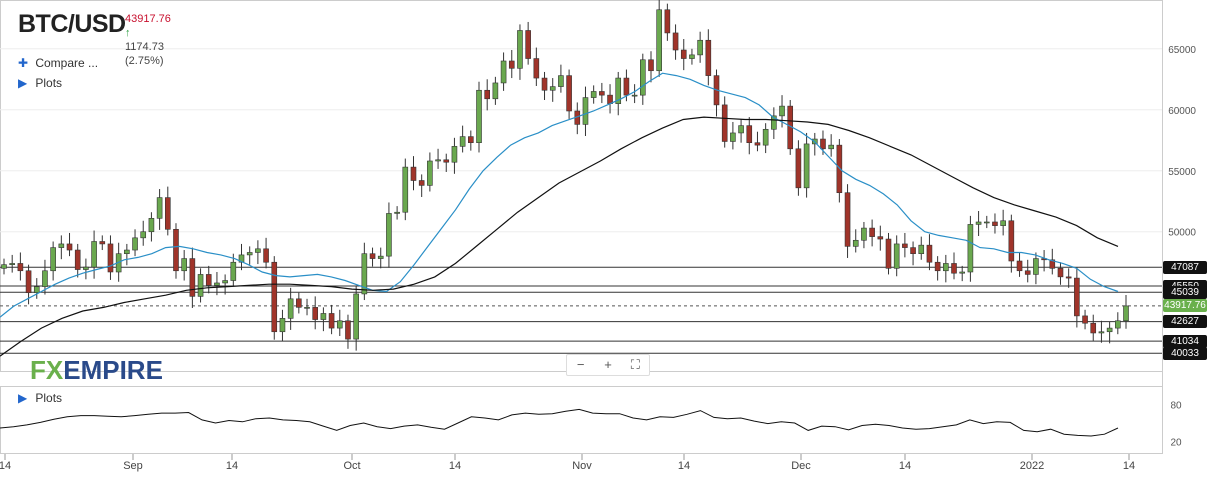  I want to click on change-text: 1174.73 (2.75%), so click(144, 54).